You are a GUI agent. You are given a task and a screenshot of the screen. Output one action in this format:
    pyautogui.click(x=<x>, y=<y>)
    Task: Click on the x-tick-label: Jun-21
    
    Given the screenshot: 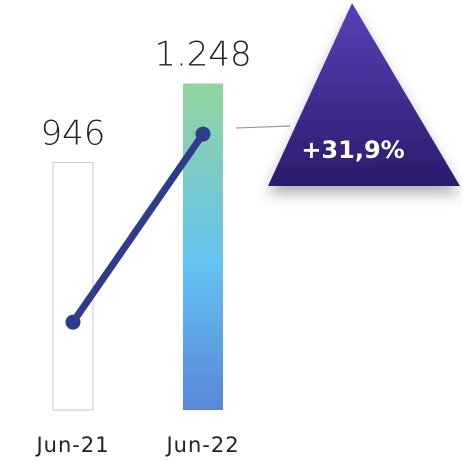 What is the action you would take?
    pyautogui.click(x=71, y=445)
    